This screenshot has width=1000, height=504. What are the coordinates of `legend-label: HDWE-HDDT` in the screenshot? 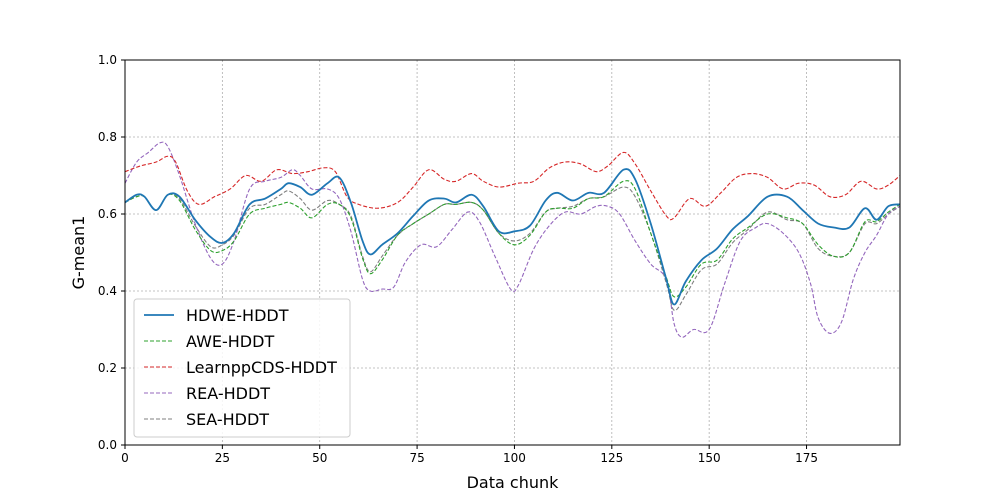 It's located at (237, 315).